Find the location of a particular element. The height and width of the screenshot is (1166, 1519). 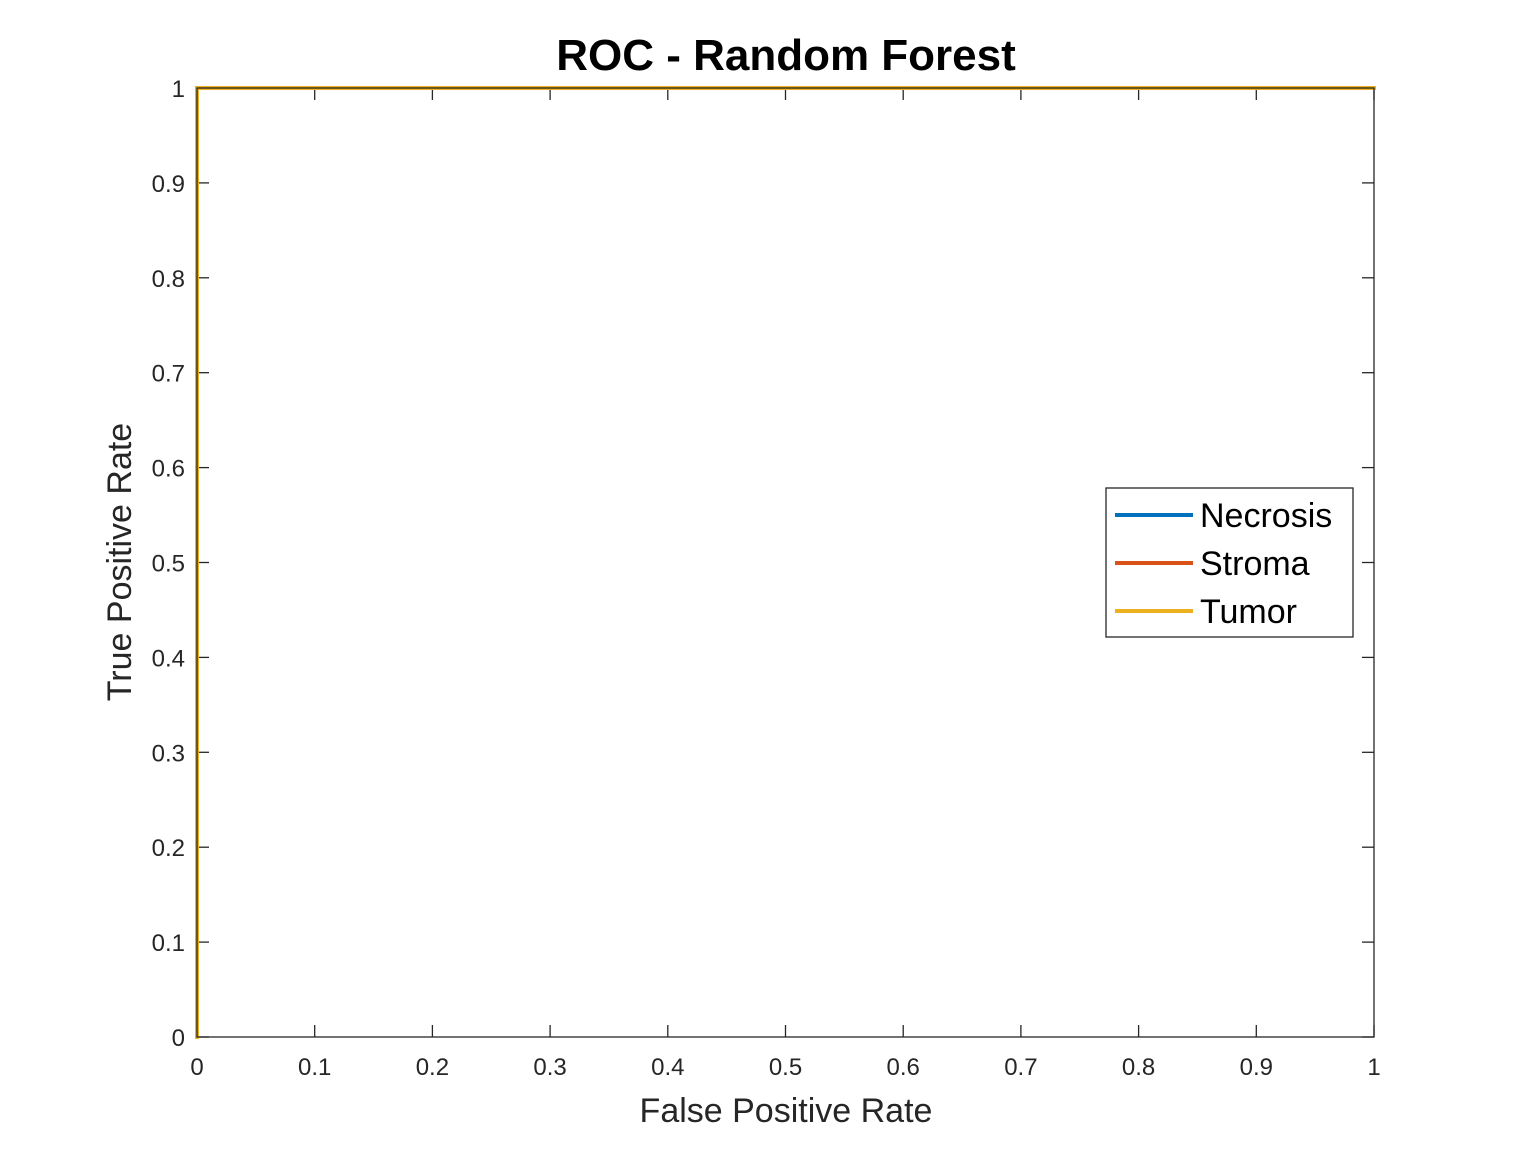

y-tick-label: 0 is located at coordinates (178, 1038).